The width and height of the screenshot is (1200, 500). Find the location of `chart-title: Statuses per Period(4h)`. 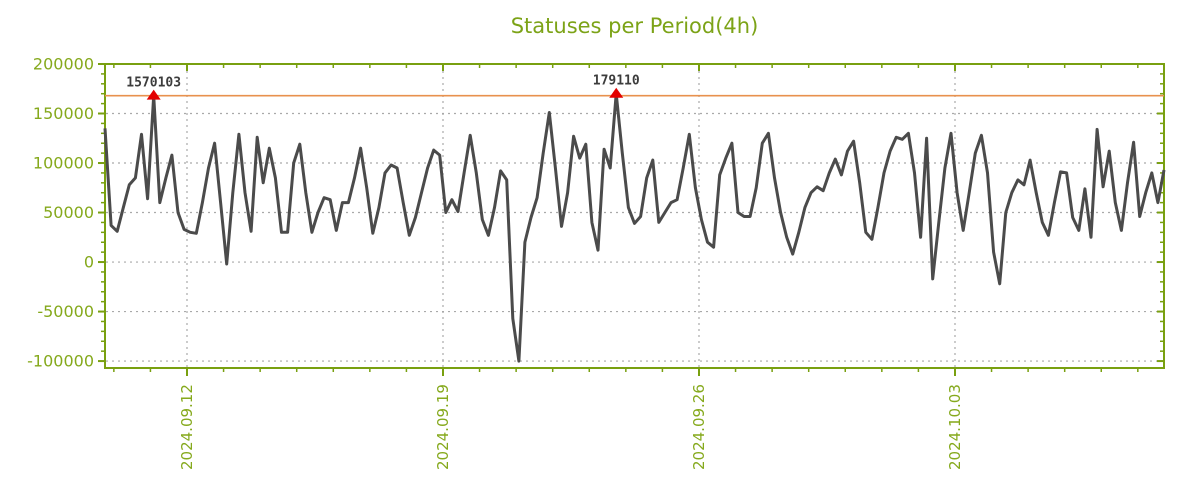

chart-title: Statuses per Period(4h) is located at coordinates (634, 26).